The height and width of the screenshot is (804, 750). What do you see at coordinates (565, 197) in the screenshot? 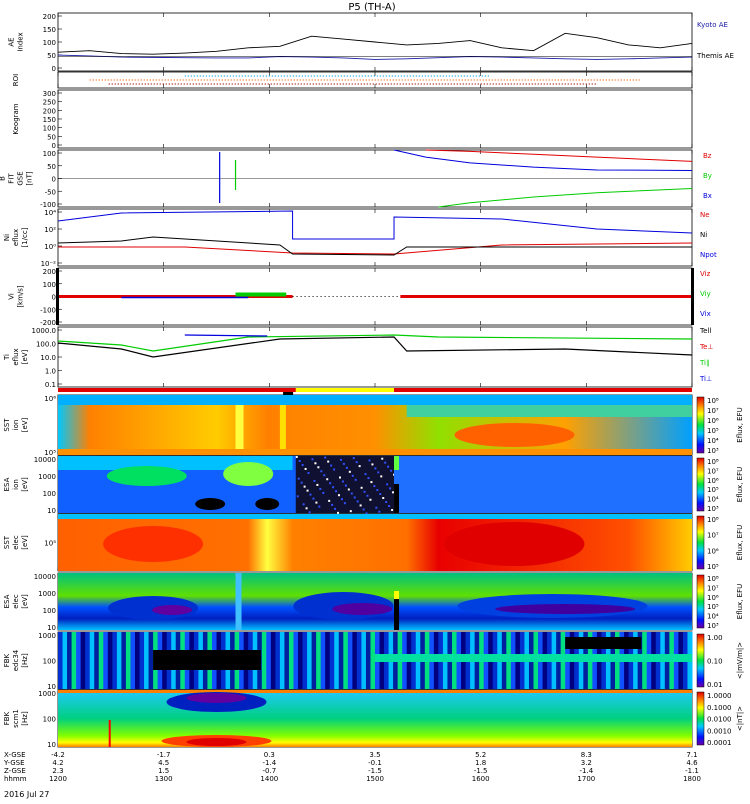
I see `bfit-series-line` at bounding box center [565, 197].